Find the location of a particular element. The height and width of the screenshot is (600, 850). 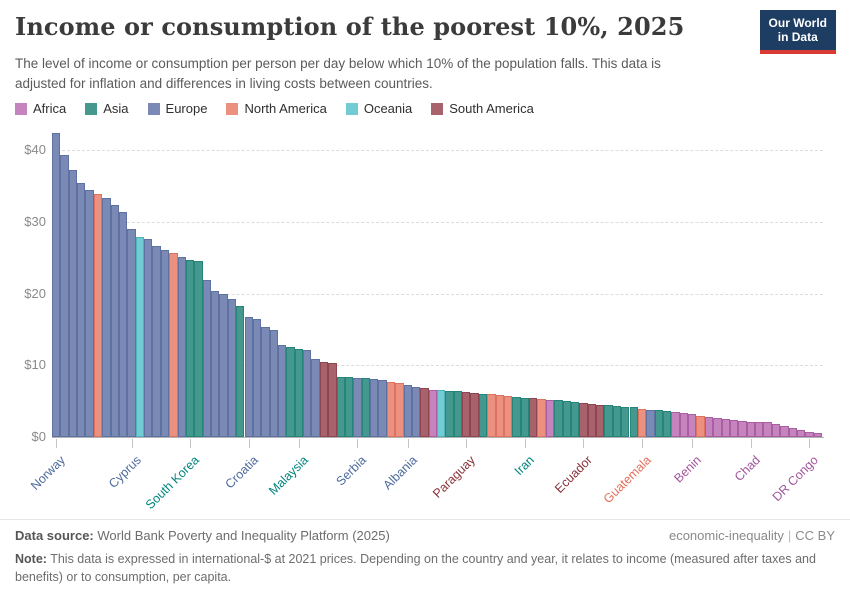

legend-item-africa: Africa is located at coordinates (40, 108).